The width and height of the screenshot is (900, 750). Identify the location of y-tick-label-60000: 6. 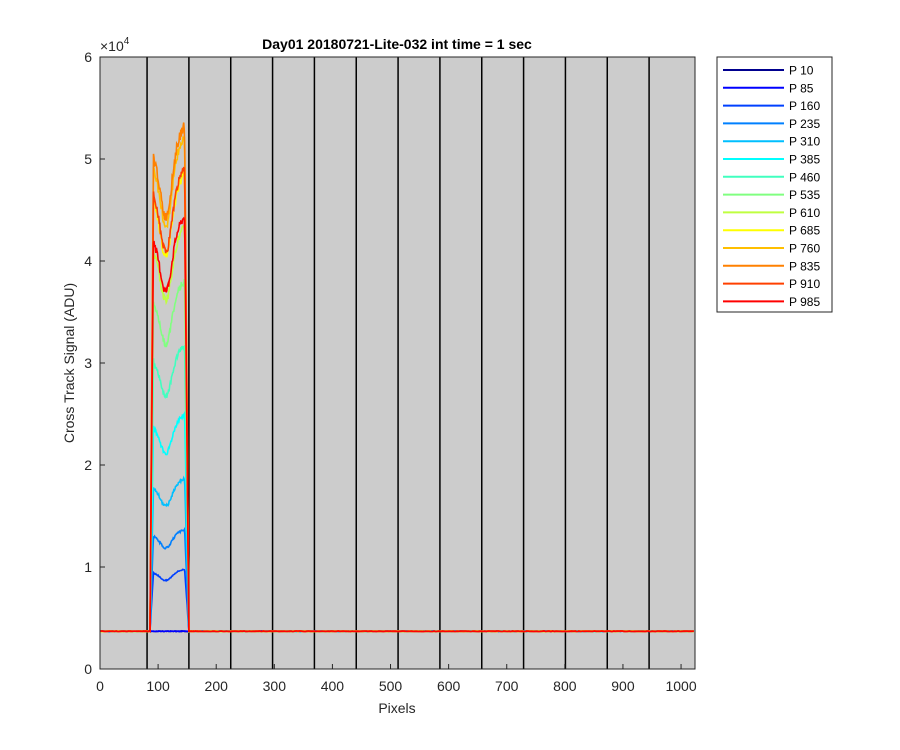
(88, 57).